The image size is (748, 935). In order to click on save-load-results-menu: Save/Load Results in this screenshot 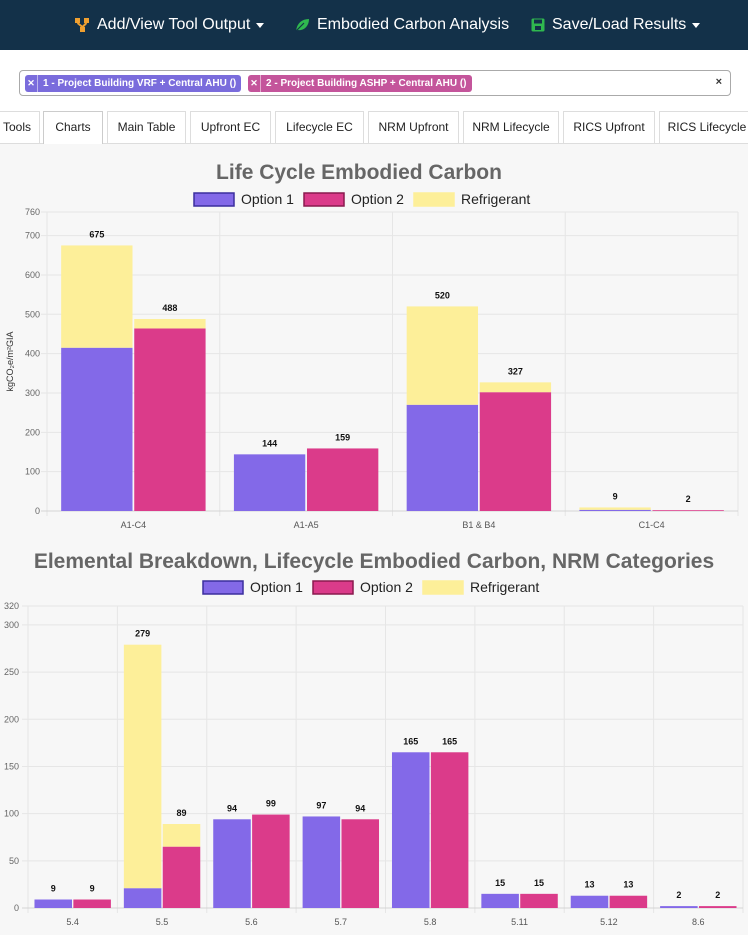, I will do `click(616, 25)`.